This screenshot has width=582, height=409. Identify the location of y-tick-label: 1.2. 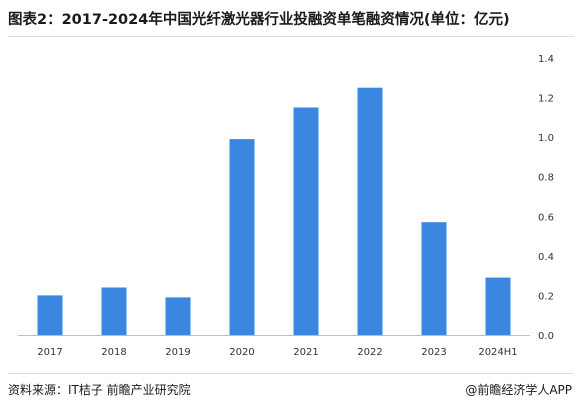
(546, 99).